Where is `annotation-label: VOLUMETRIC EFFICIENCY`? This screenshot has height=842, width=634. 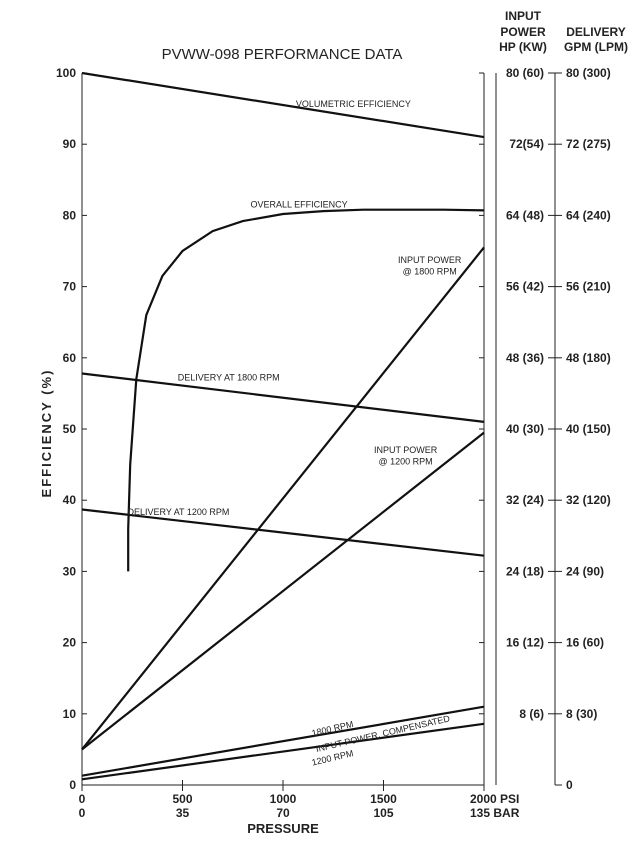
annotation-label: VOLUMETRIC EFFICIENCY is located at coordinates (353, 104).